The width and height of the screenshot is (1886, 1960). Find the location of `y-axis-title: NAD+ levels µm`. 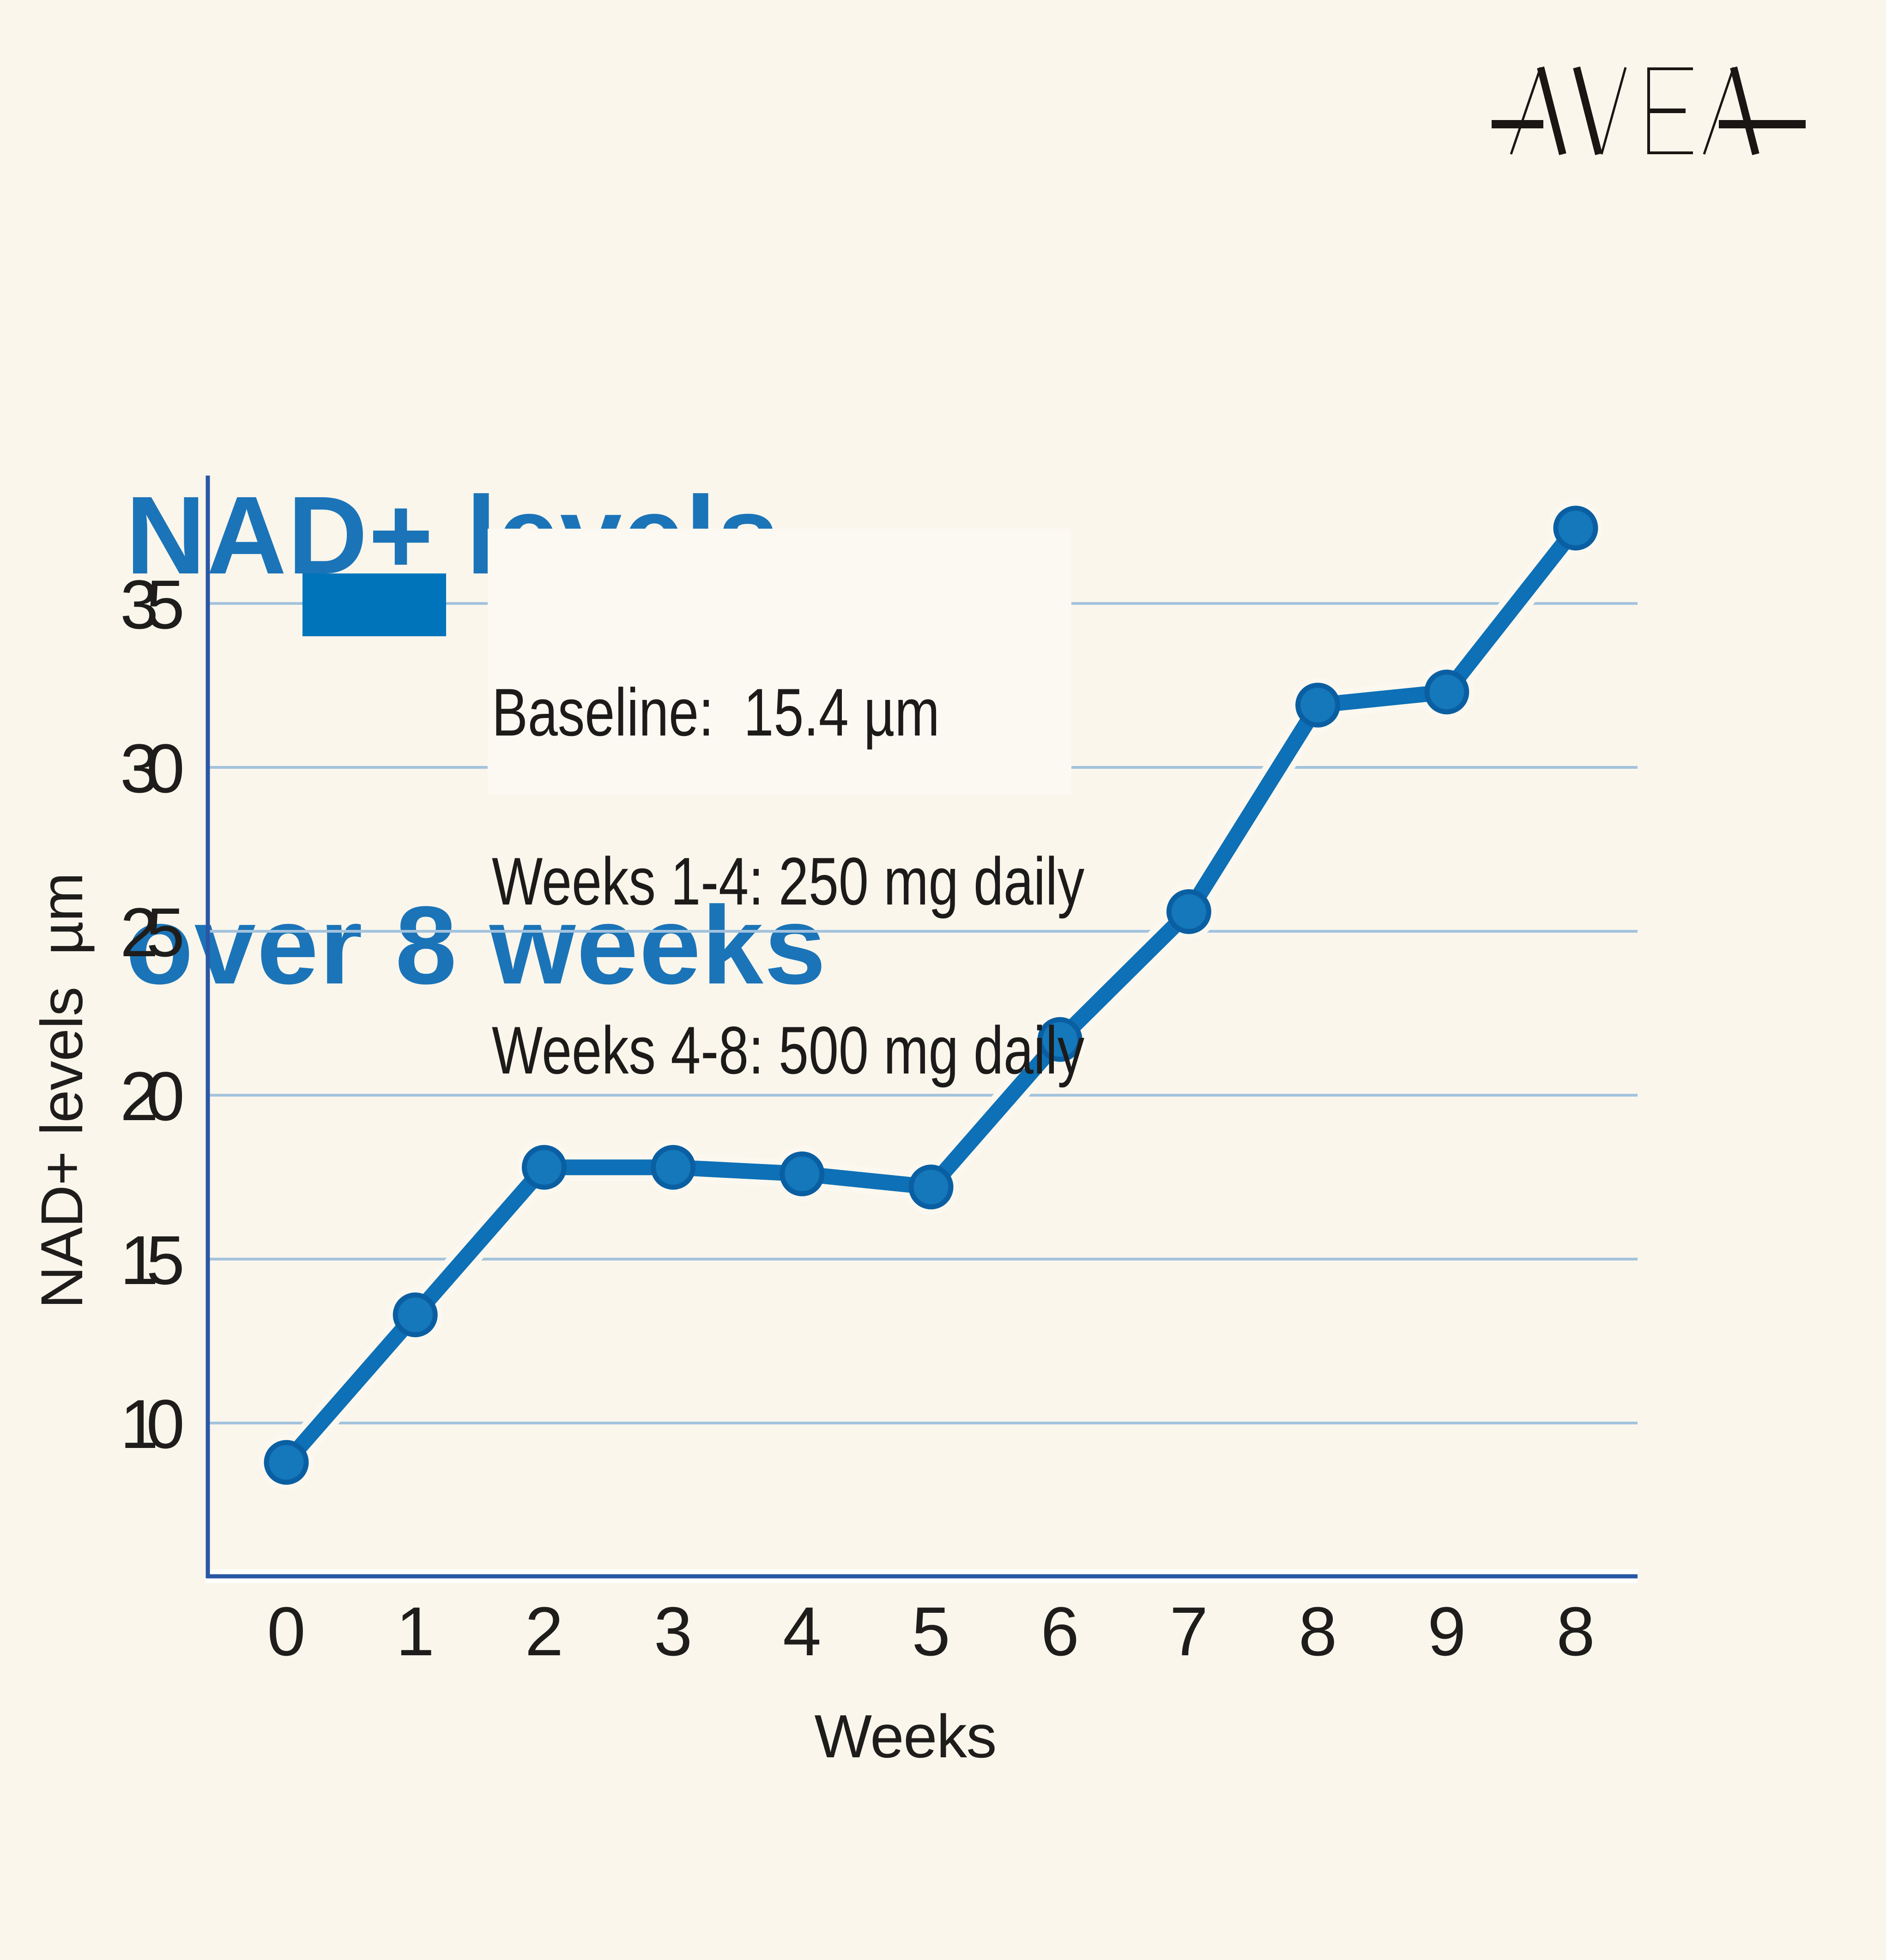

y-axis-title: NAD+ levels µm is located at coordinates (62, 1091).